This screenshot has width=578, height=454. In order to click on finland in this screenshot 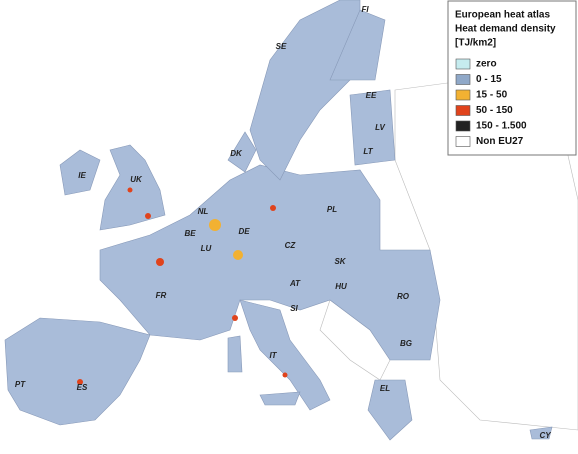, I will do `click(357, 45)`.